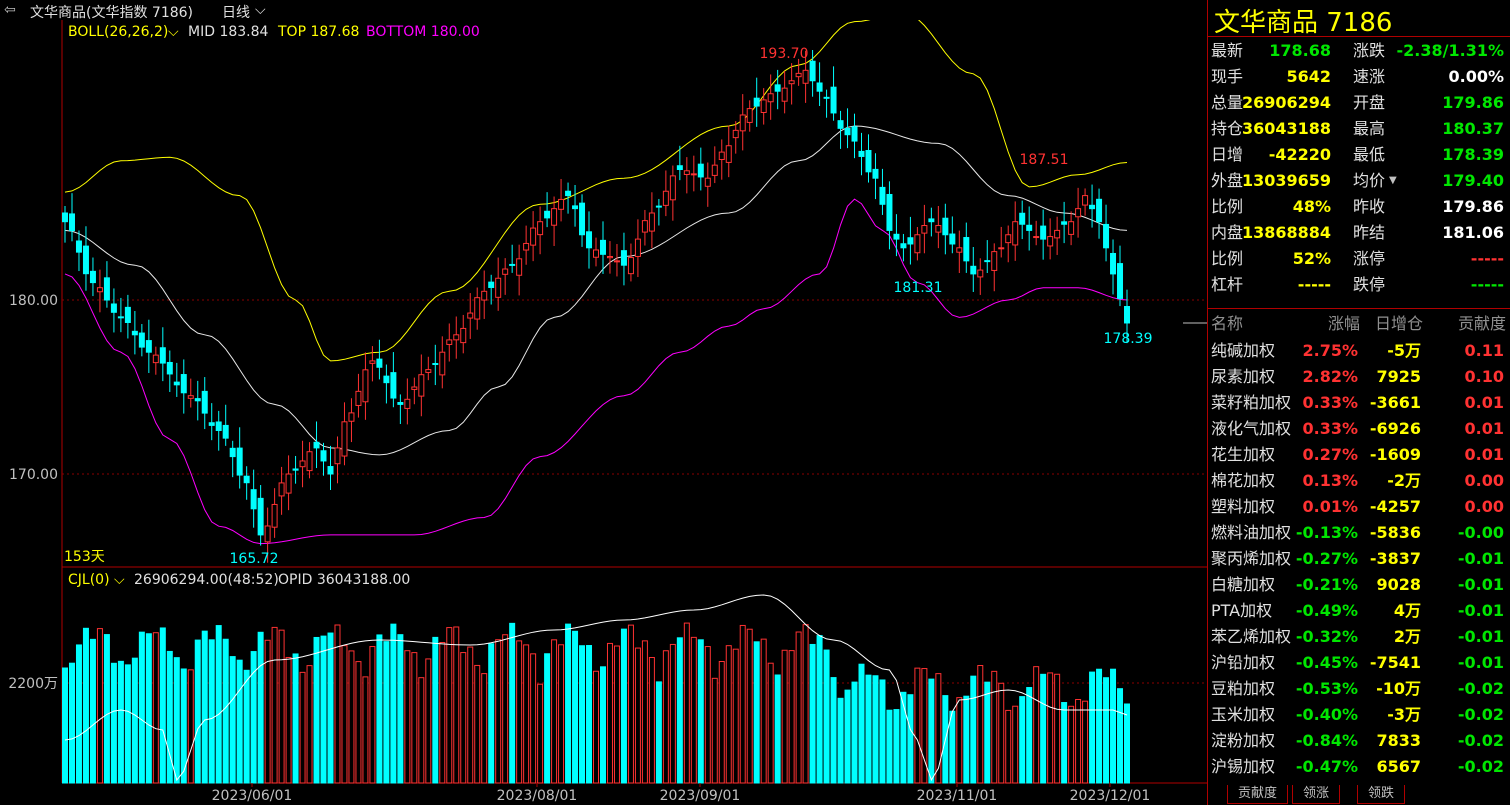 This screenshot has height=805, width=1510. I want to click on column-header: 日增仓, so click(1398, 323).